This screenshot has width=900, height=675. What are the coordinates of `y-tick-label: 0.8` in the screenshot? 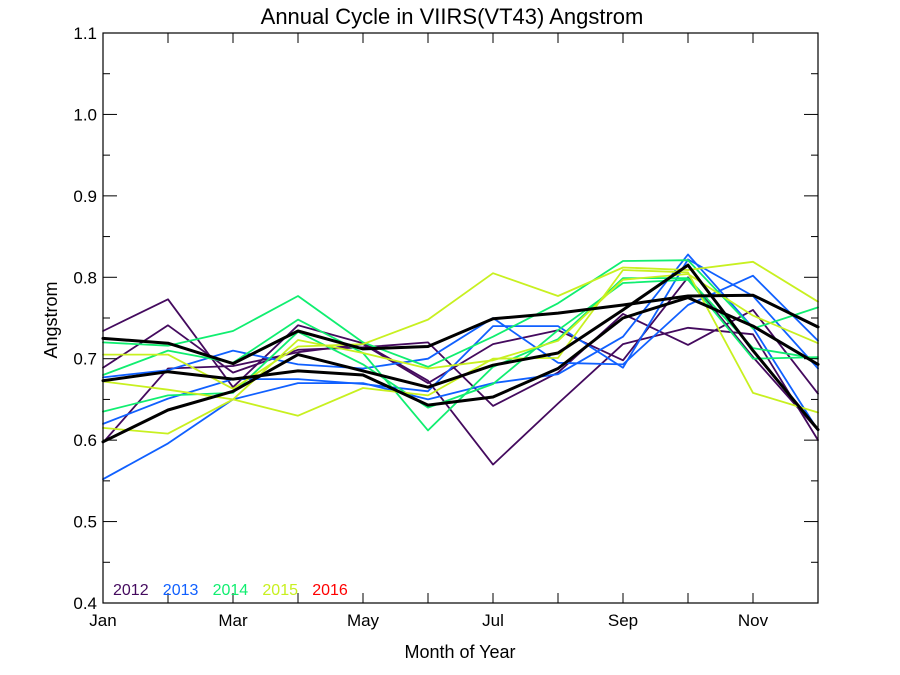 It's located at (85, 277).